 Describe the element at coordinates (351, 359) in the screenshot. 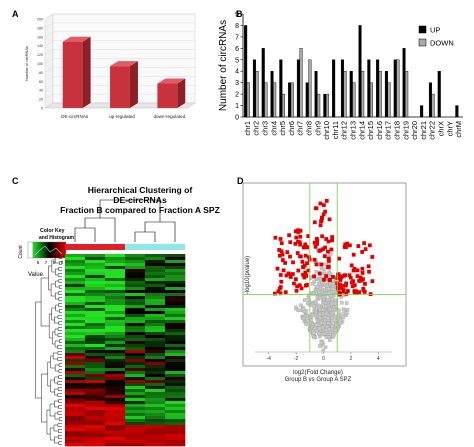

I see `tick-label-d-x: 2` at that location.